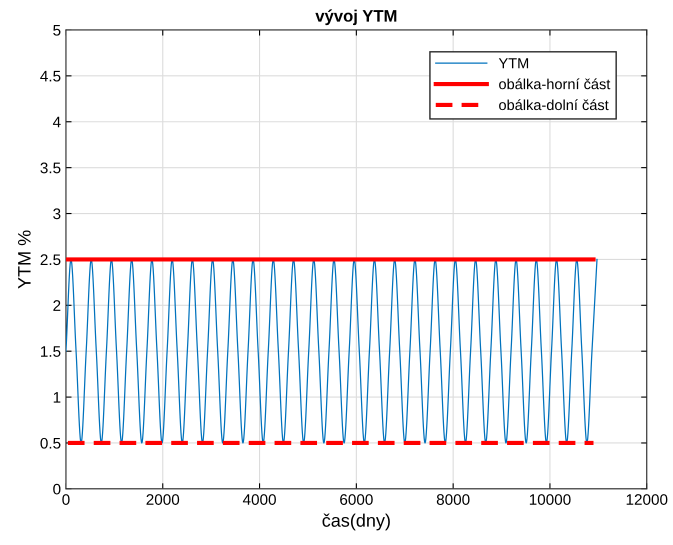 The width and height of the screenshot is (673, 545). Describe the element at coordinates (50, 76) in the screenshot. I see `y-tick-label: 4.5` at that location.